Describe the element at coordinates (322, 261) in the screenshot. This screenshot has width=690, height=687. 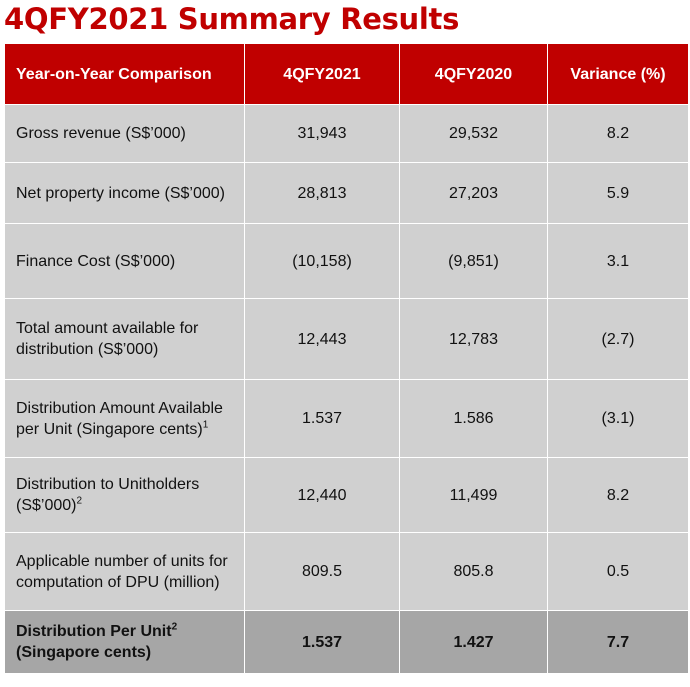
I see `cell-4qfy2021: (10,158)` at that location.